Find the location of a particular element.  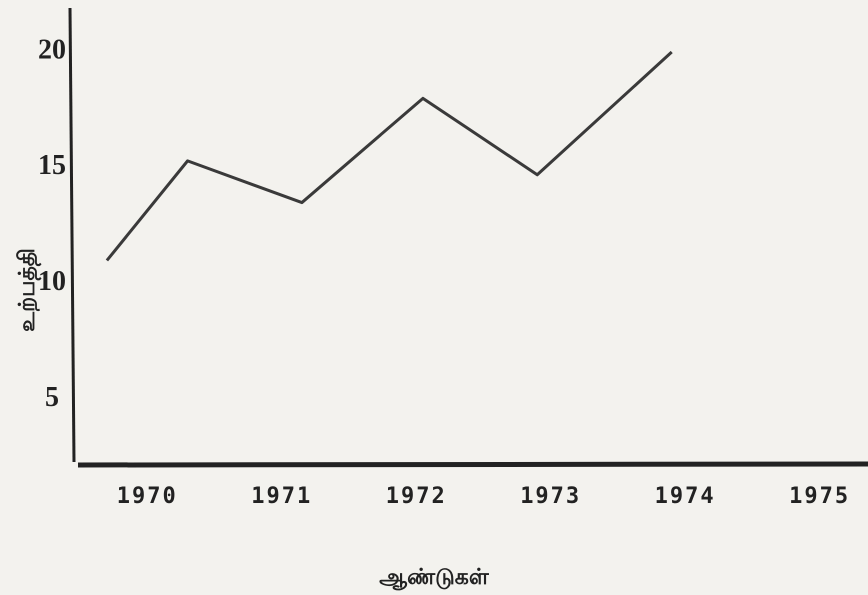

y-tick-label: 20 is located at coordinates (52, 49).